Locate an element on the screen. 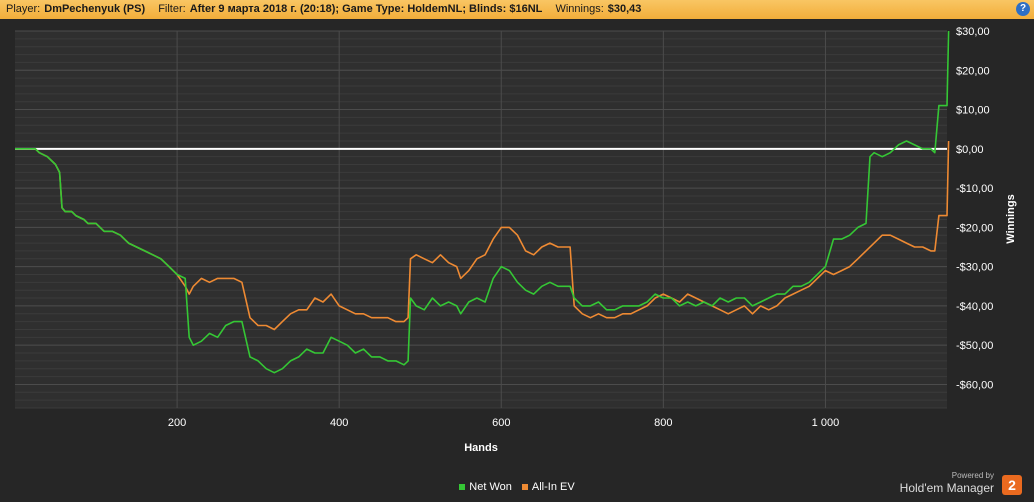  y-tick-label: $30,00 is located at coordinates (973, 32).